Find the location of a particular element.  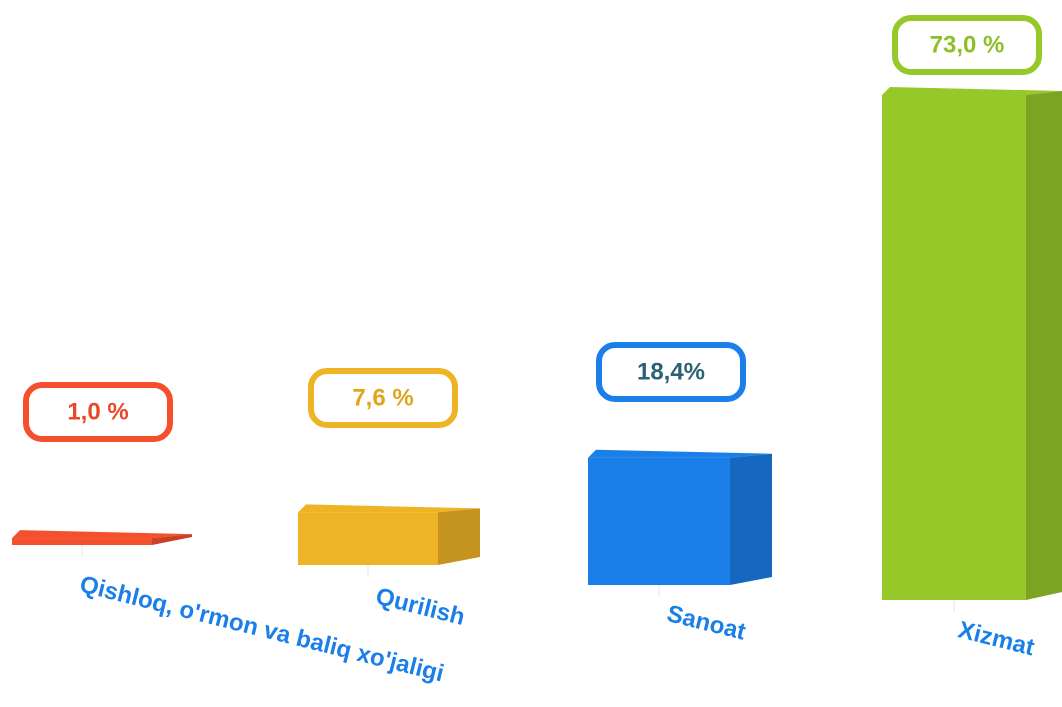

category-label: Qurilish is located at coordinates (420, 607).